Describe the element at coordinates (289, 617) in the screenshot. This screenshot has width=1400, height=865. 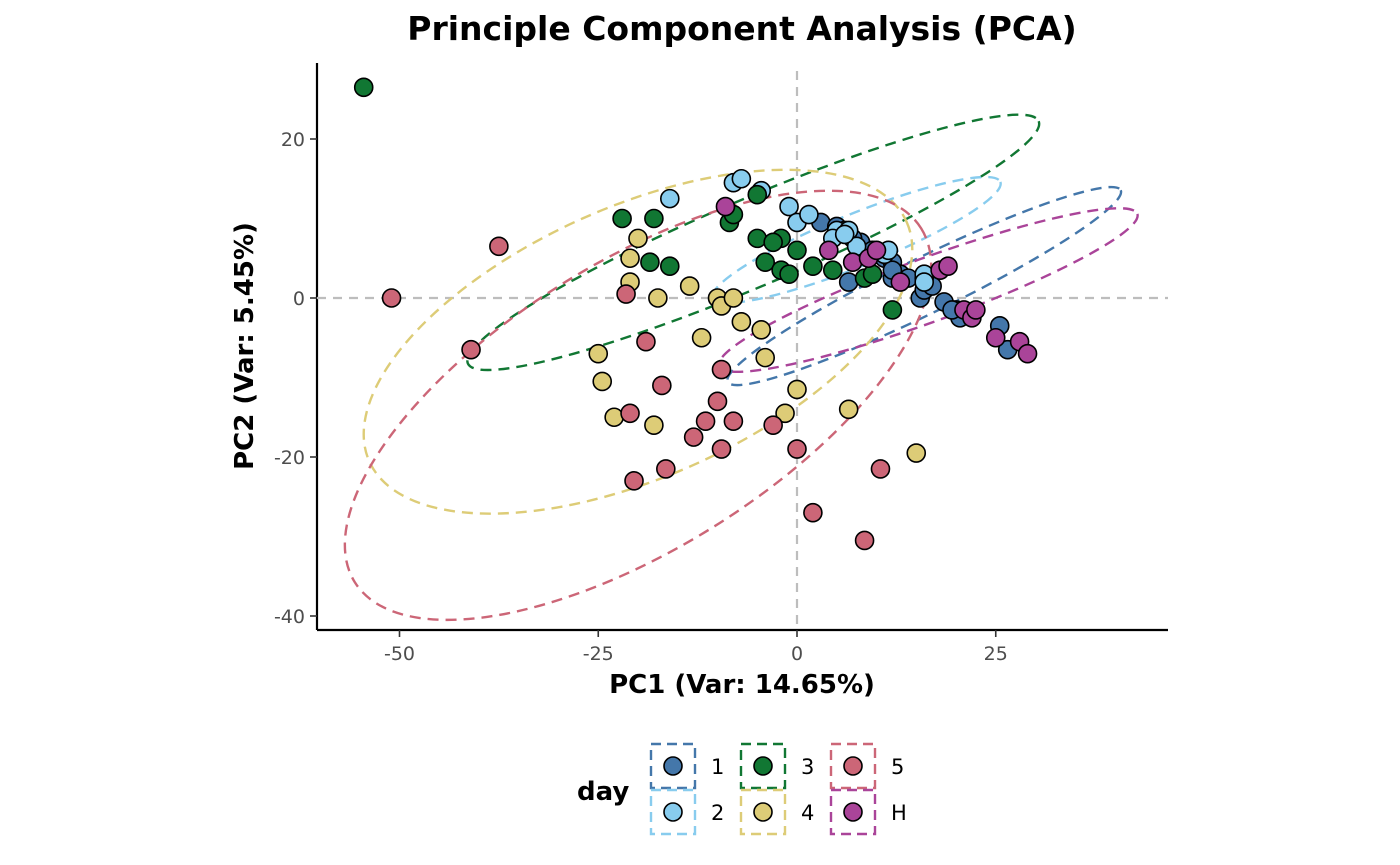
I see `y-tick-label: -40` at that location.